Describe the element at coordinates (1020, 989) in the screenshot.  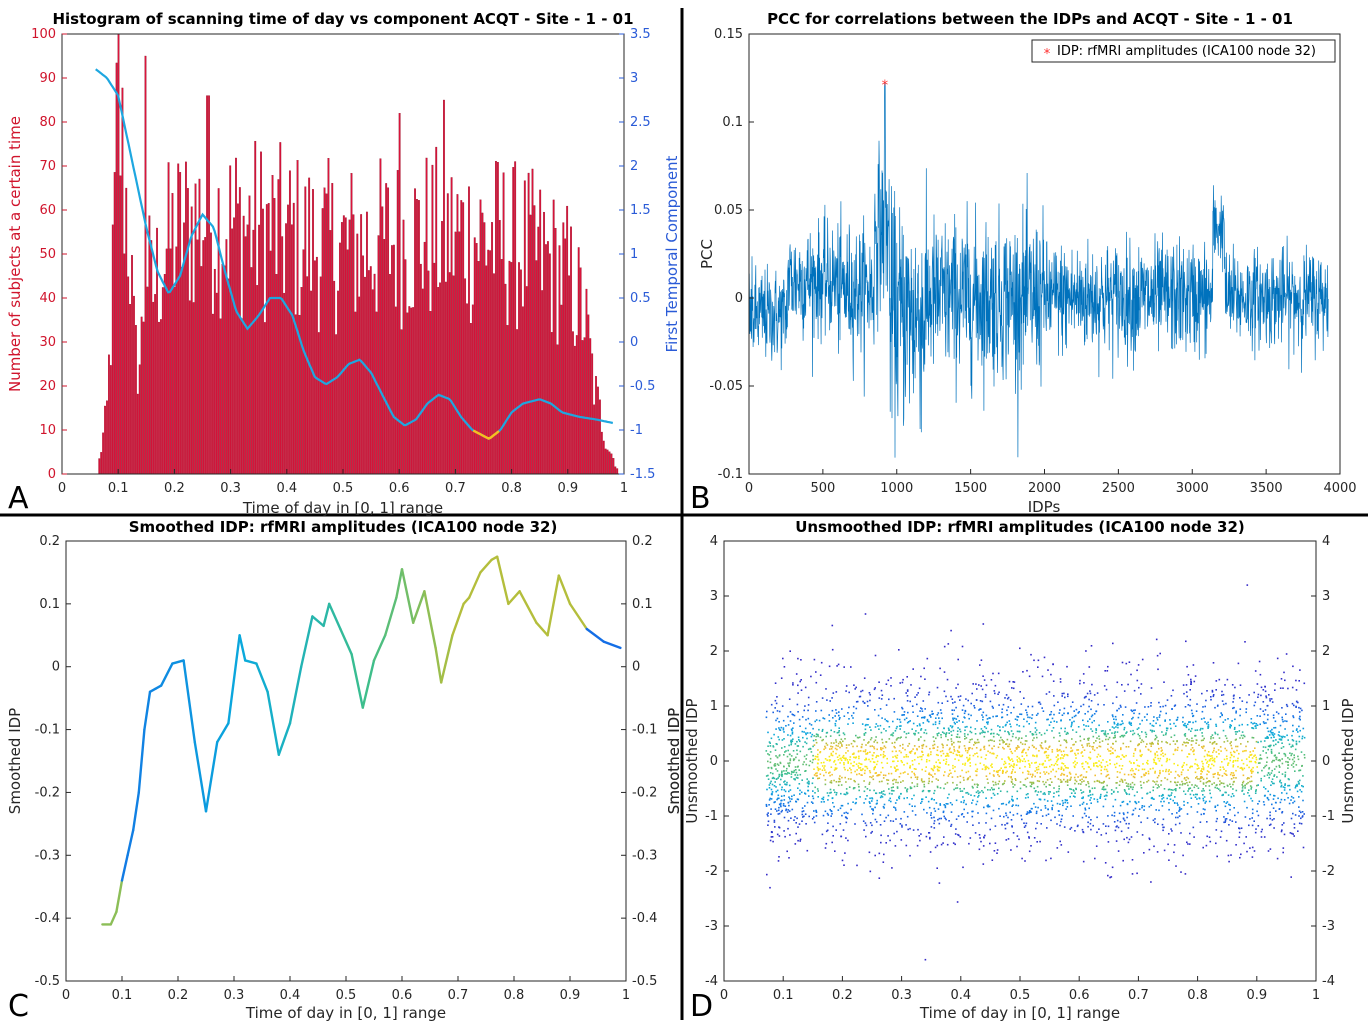
I see `panel-d-x-ticks: 0 0.1 0.2 0.3 0.4 0.5 0.6 0.7 0.8 0.9 1` at that location.